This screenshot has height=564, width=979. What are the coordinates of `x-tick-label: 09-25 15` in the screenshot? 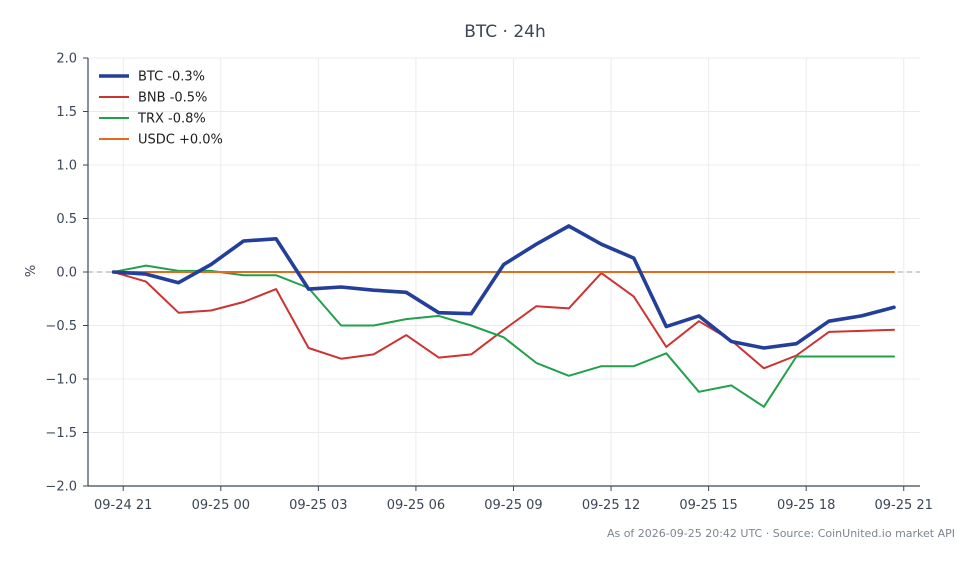 It's located at (708, 505).